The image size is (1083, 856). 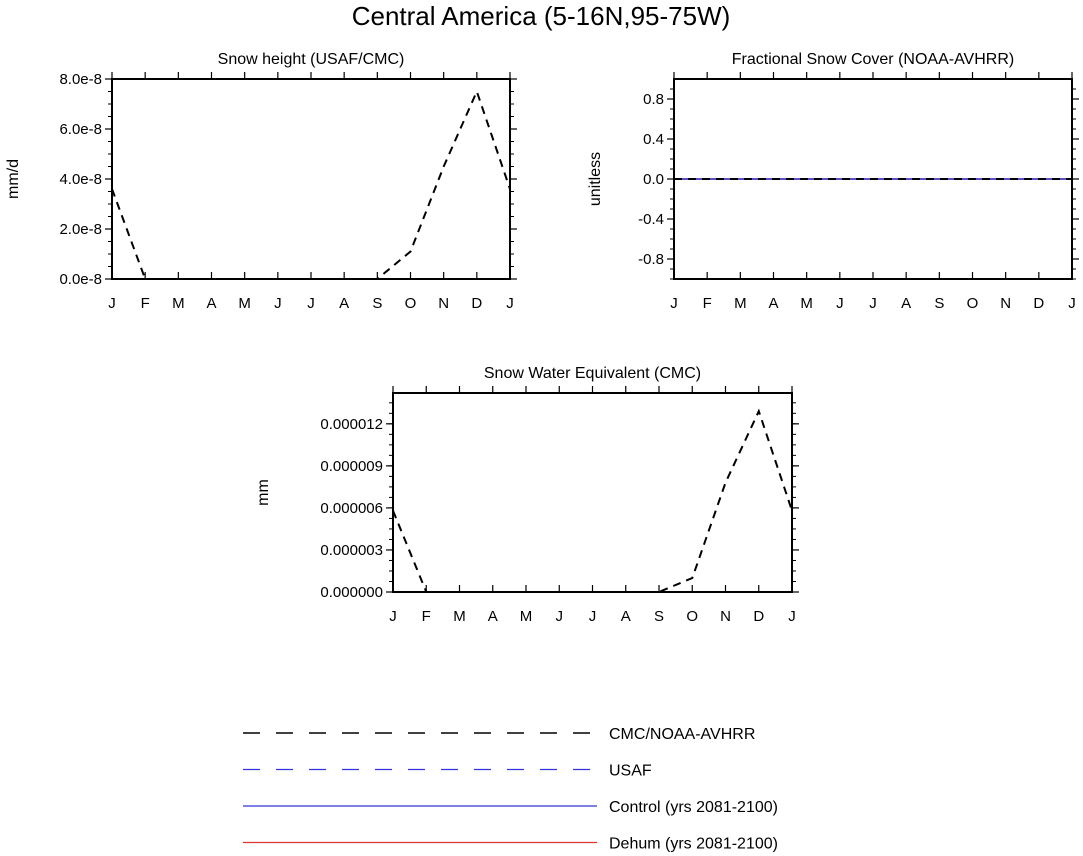 What do you see at coordinates (351, 424) in the screenshot?
I see `y-tick-label: 0.000012` at bounding box center [351, 424].